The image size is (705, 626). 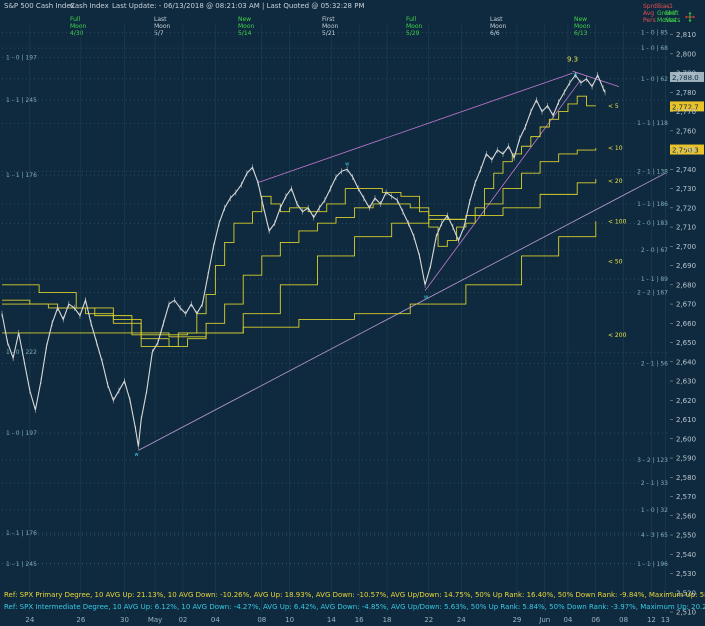 I want to click on legend-green: Green, so click(x=666, y=13).